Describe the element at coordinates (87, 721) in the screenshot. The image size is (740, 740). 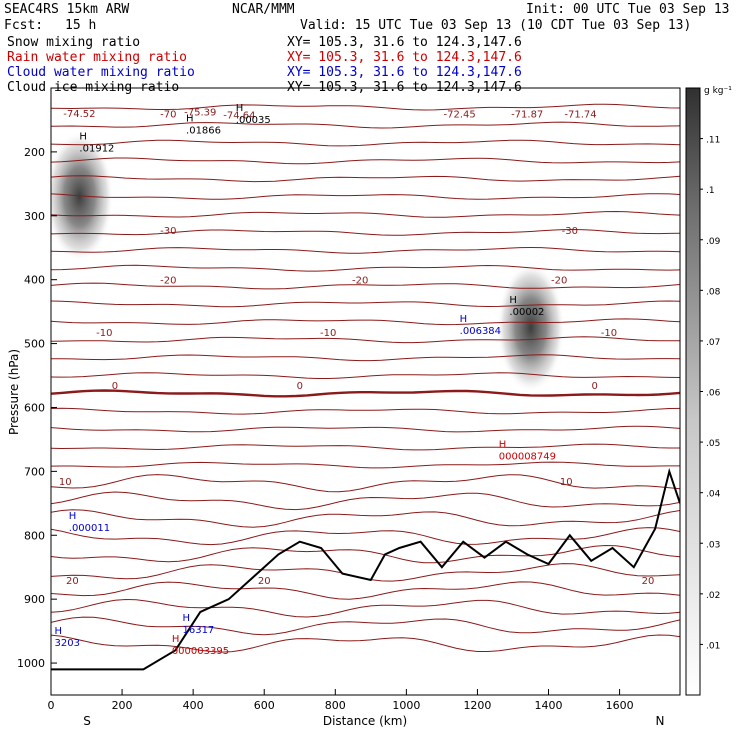
I see `south-marker: S` at that location.